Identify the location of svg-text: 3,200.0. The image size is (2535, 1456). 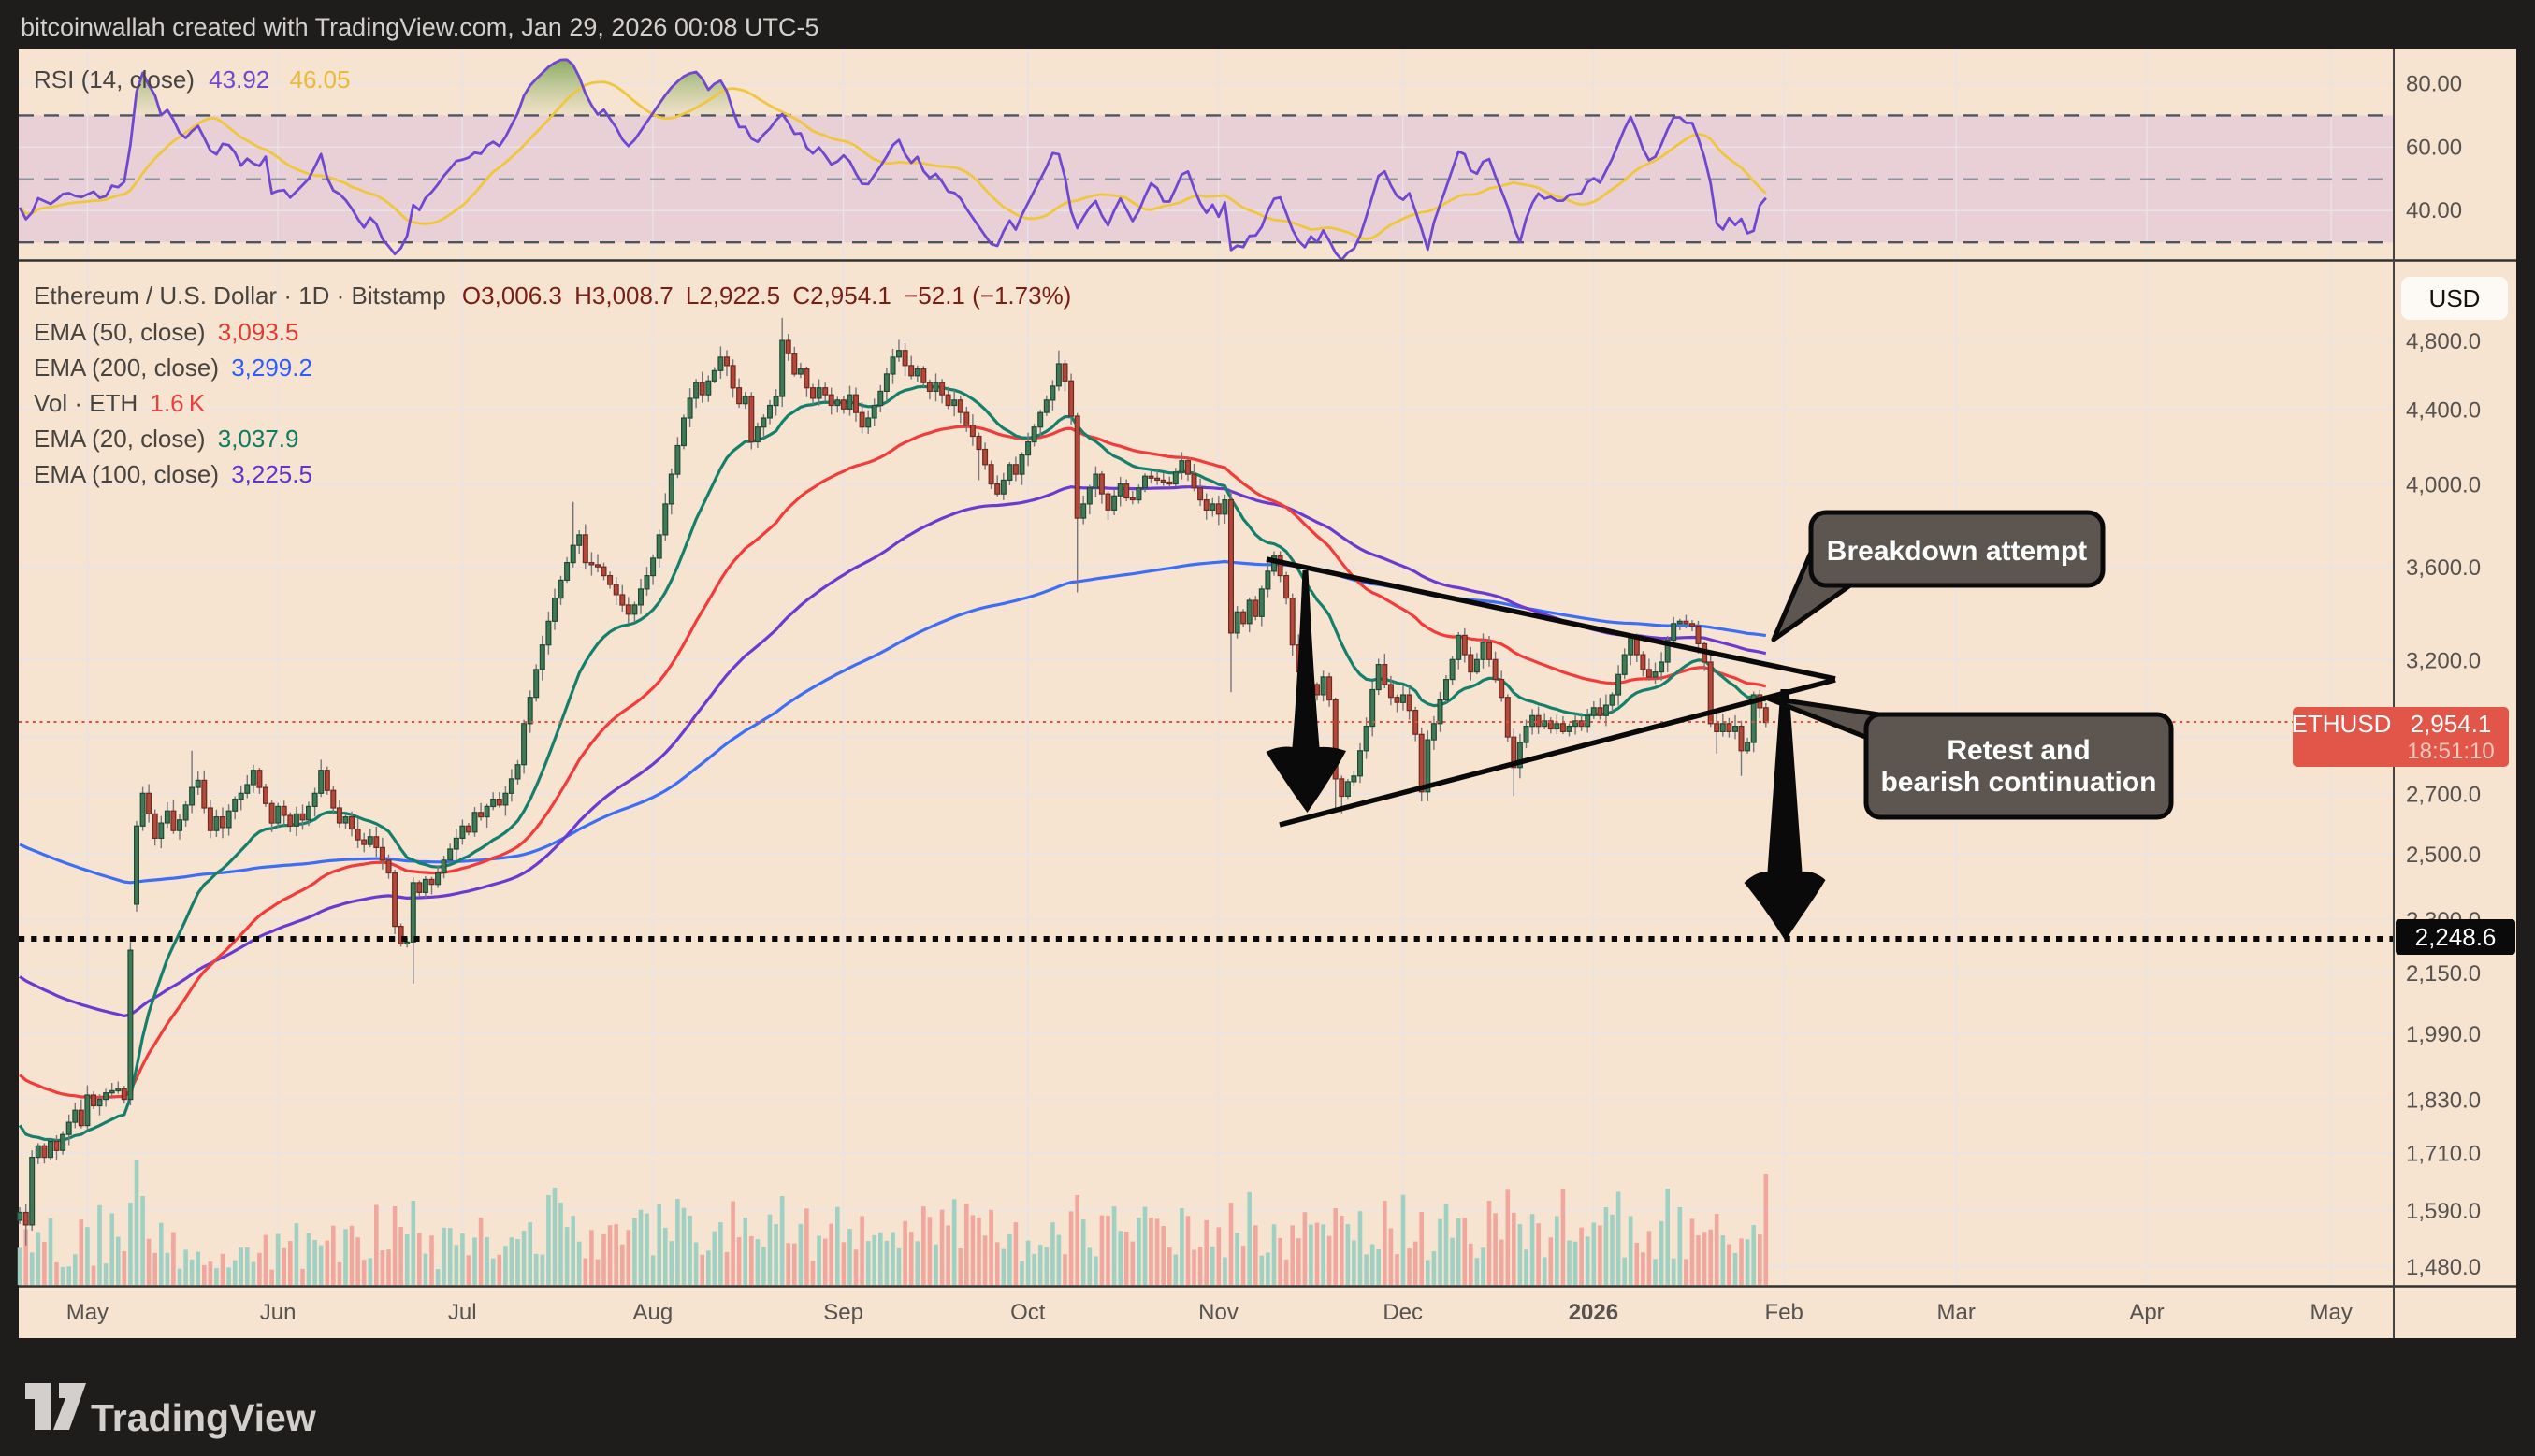
(2443, 661).